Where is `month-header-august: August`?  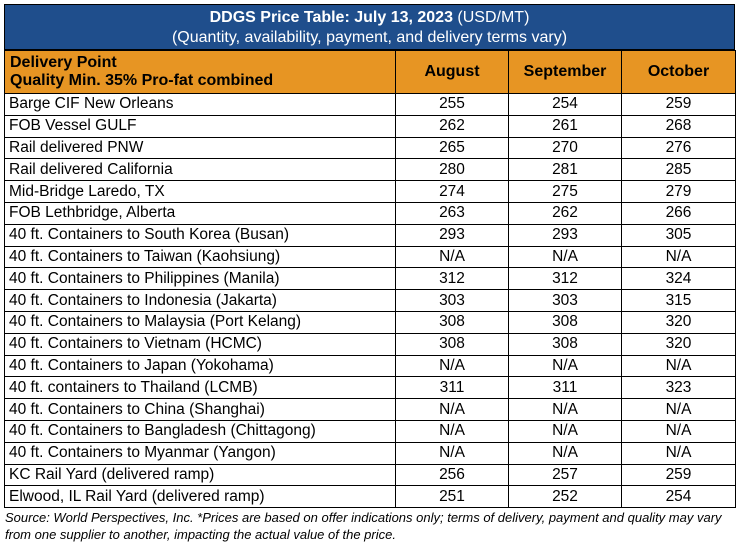 month-header-august: August is located at coordinates (452, 72).